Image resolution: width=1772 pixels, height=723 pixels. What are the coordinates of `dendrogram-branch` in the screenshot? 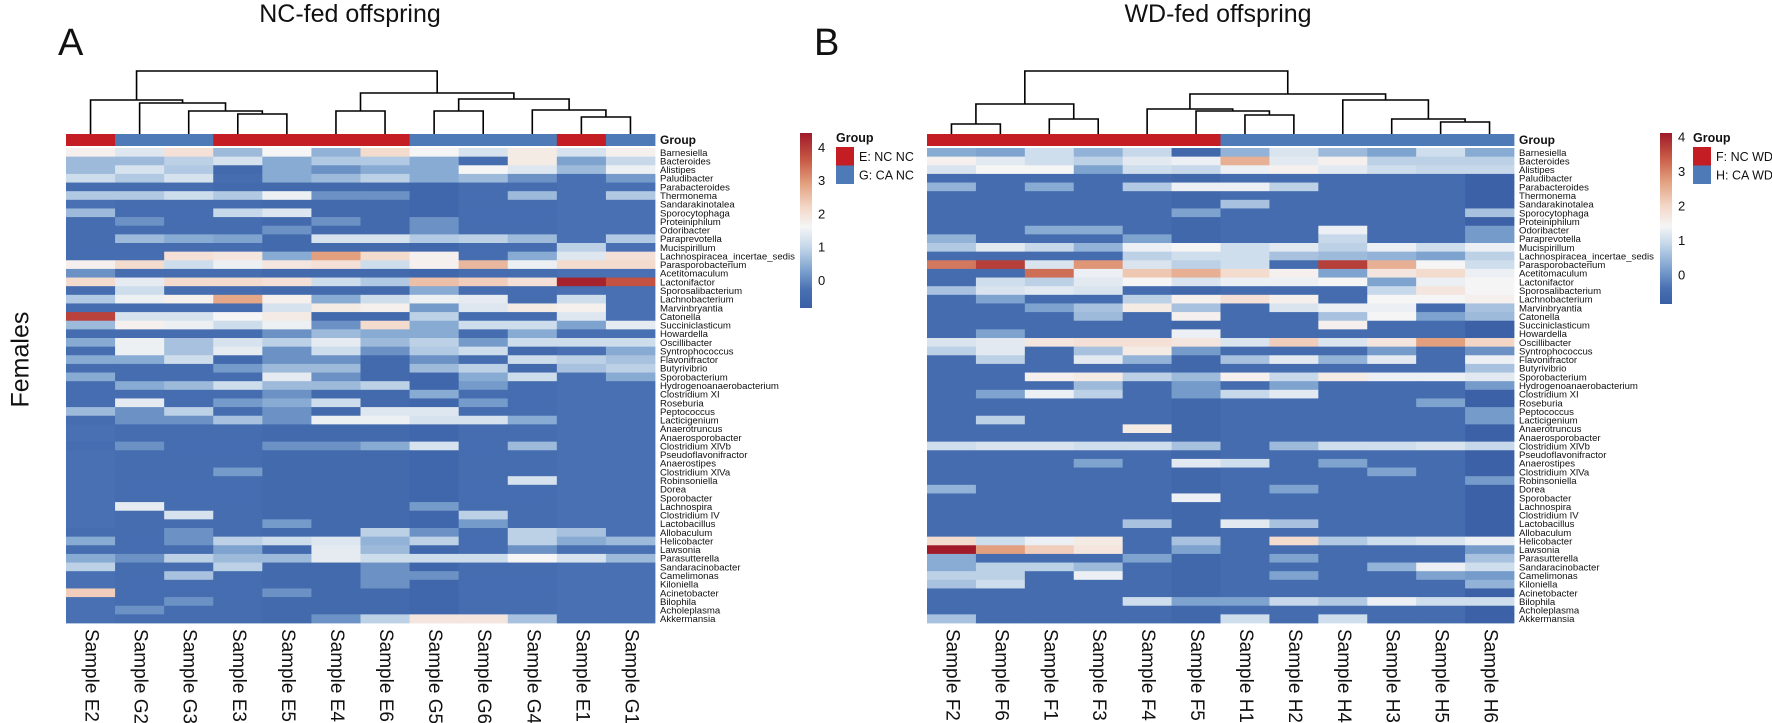 It's located at (1288, 101).